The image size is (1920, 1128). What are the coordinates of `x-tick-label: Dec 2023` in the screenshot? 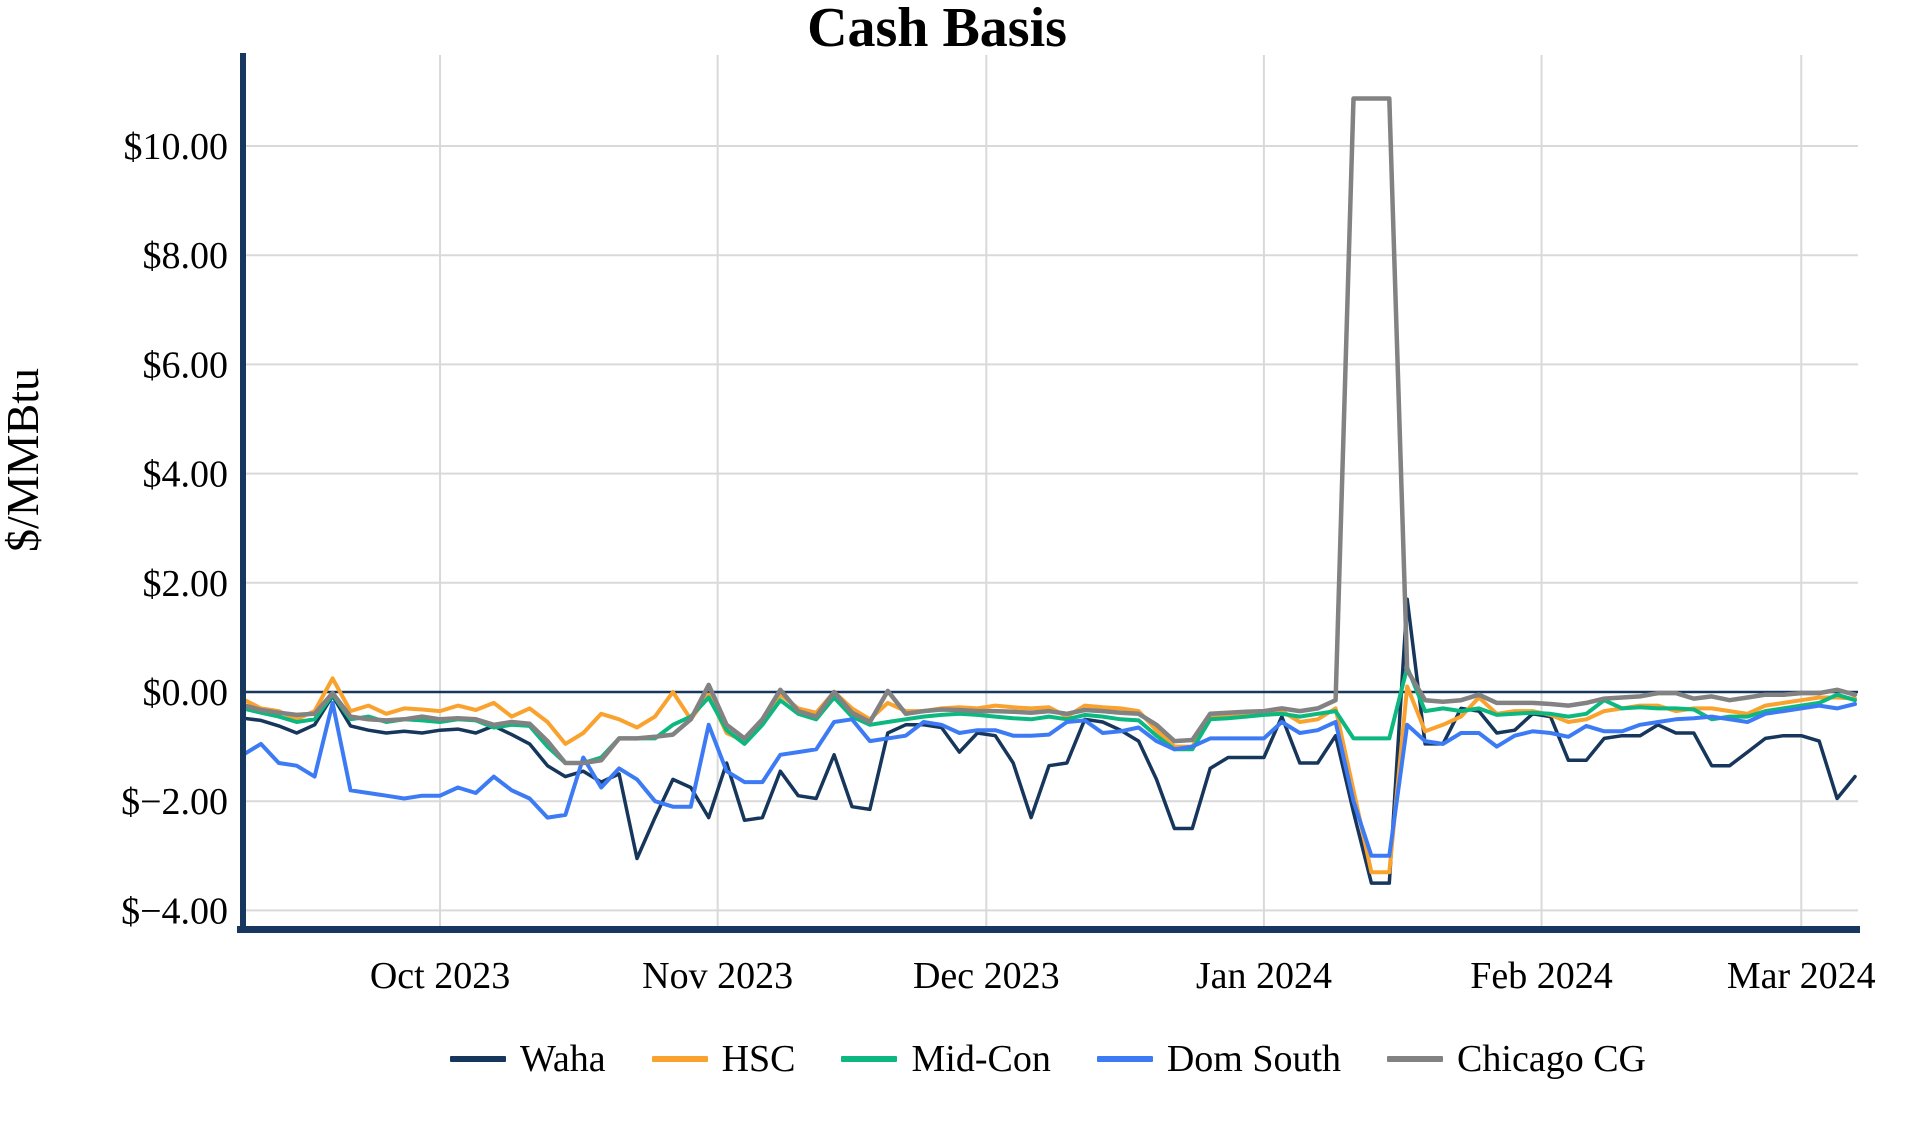 It's located at (986, 976).